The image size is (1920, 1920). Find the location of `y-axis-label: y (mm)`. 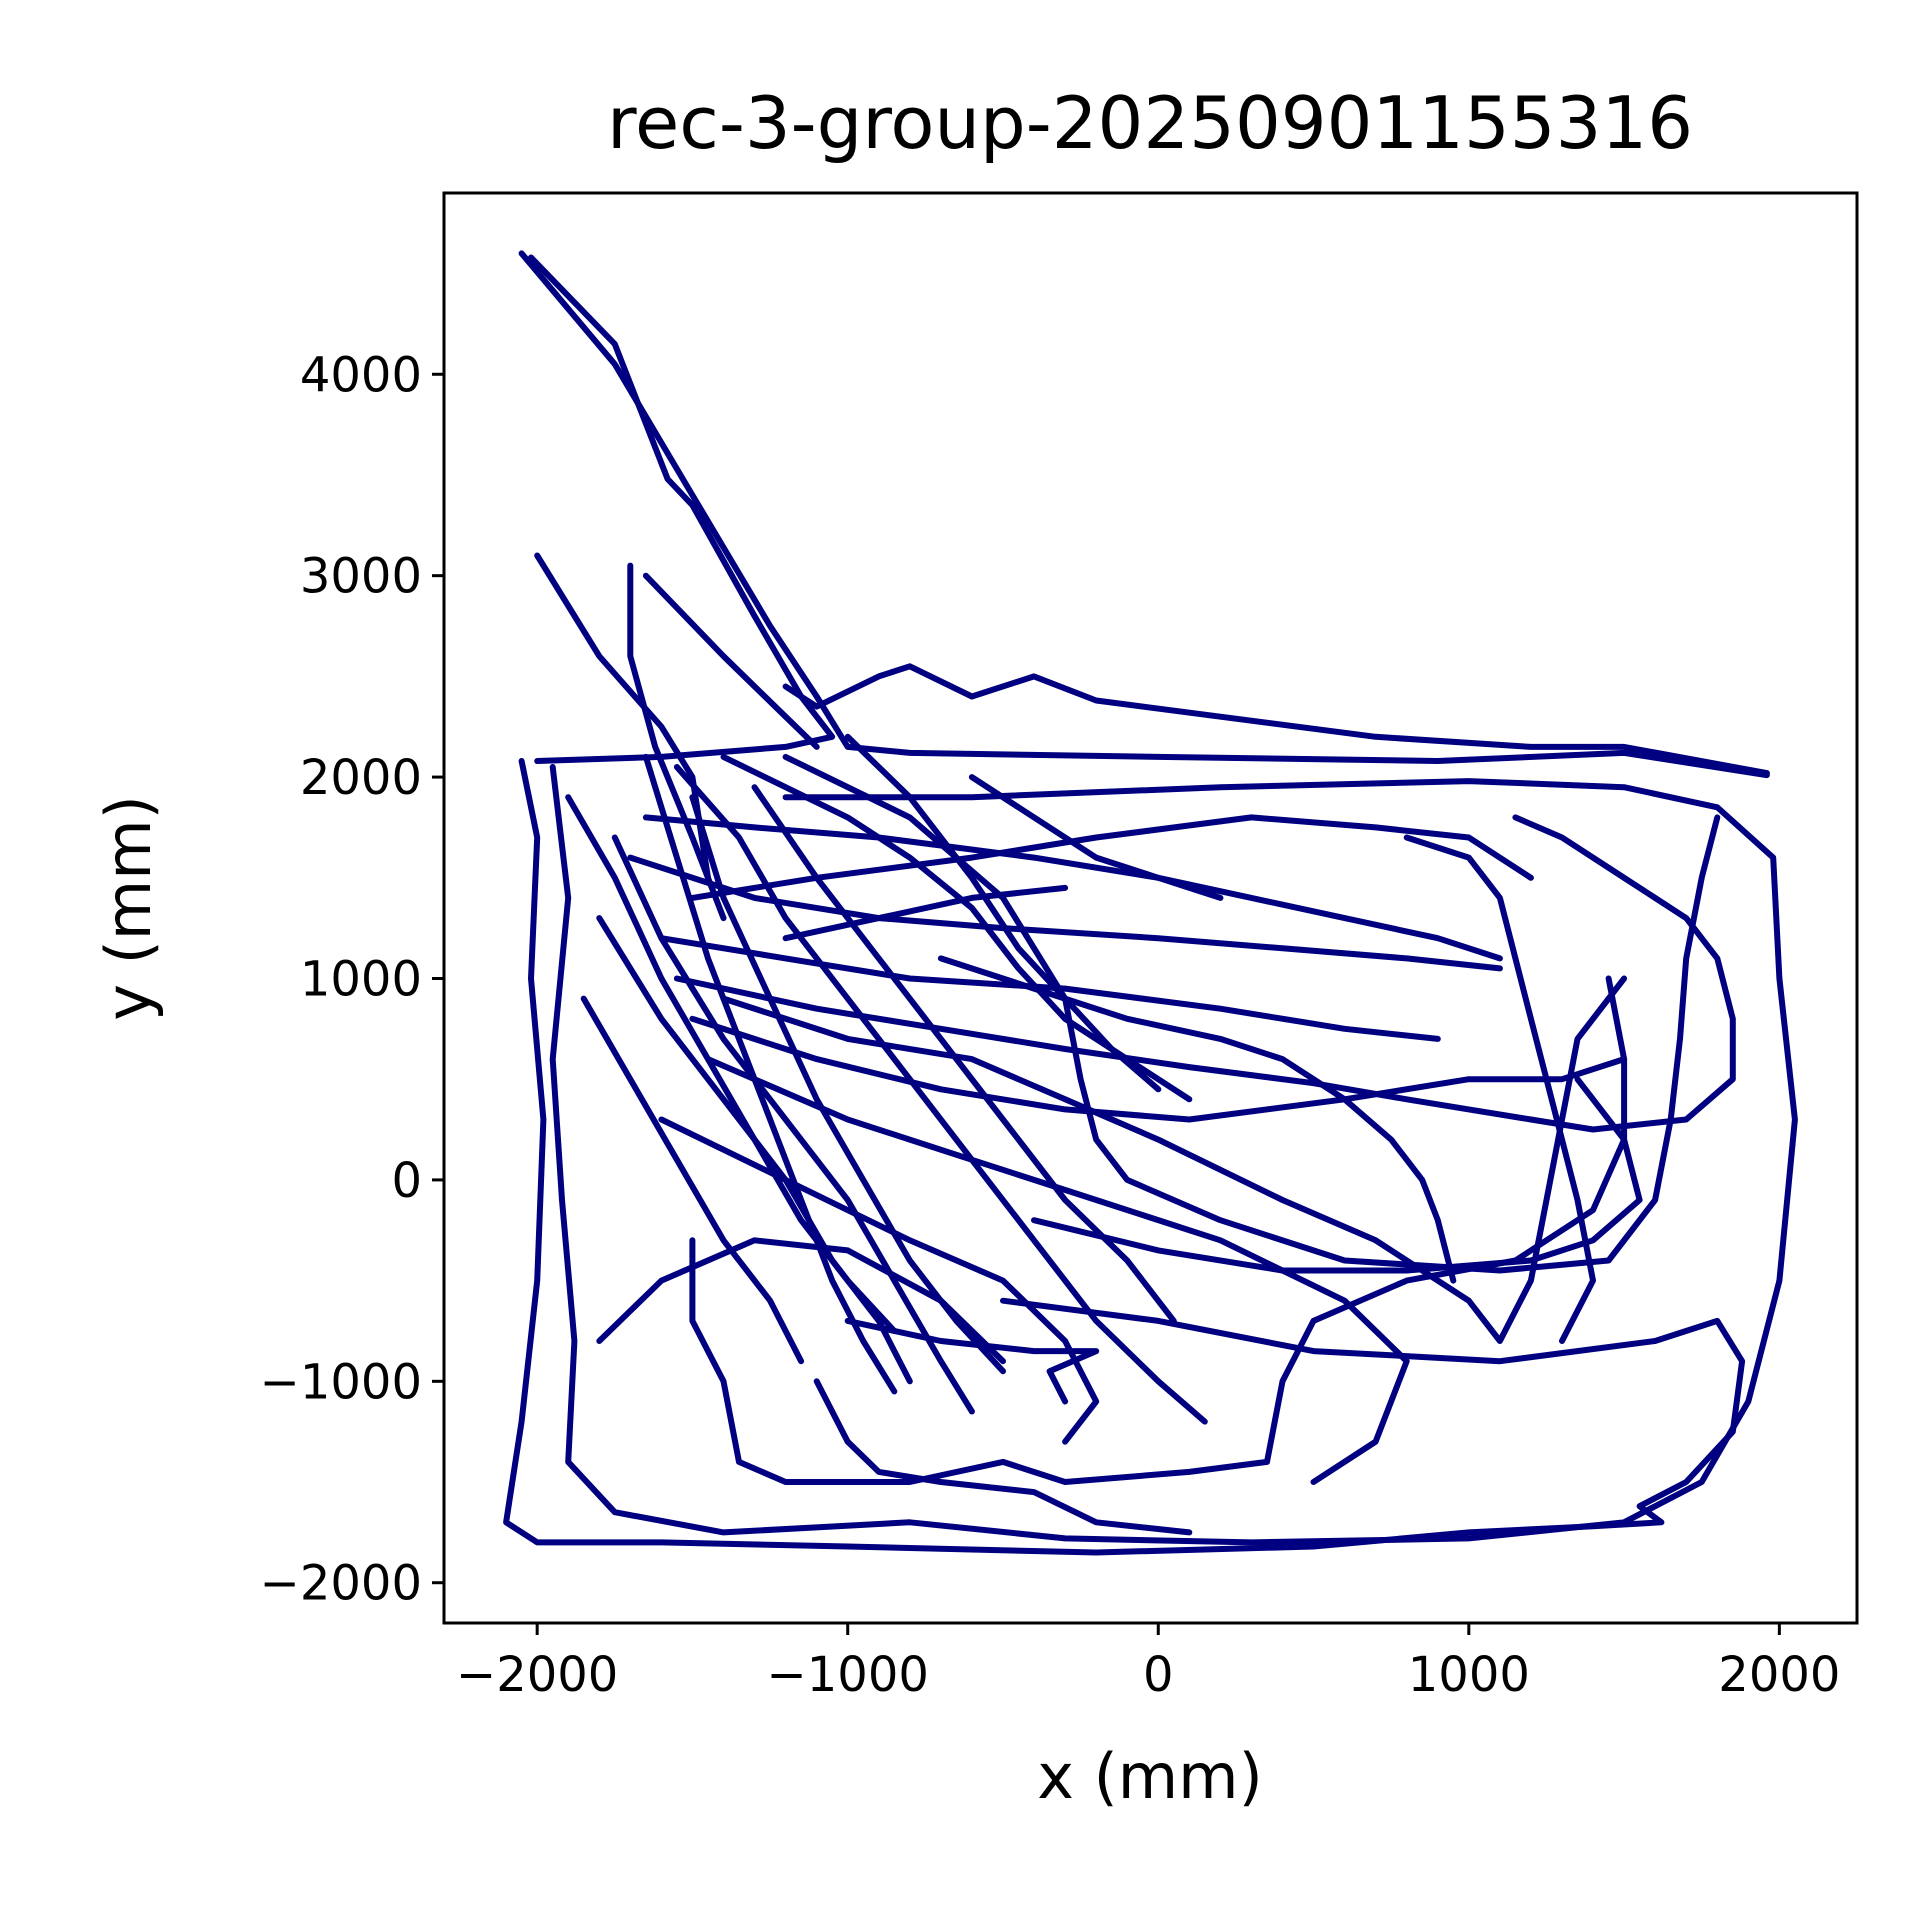

y-axis-label: y (mm) is located at coordinates (128, 908).